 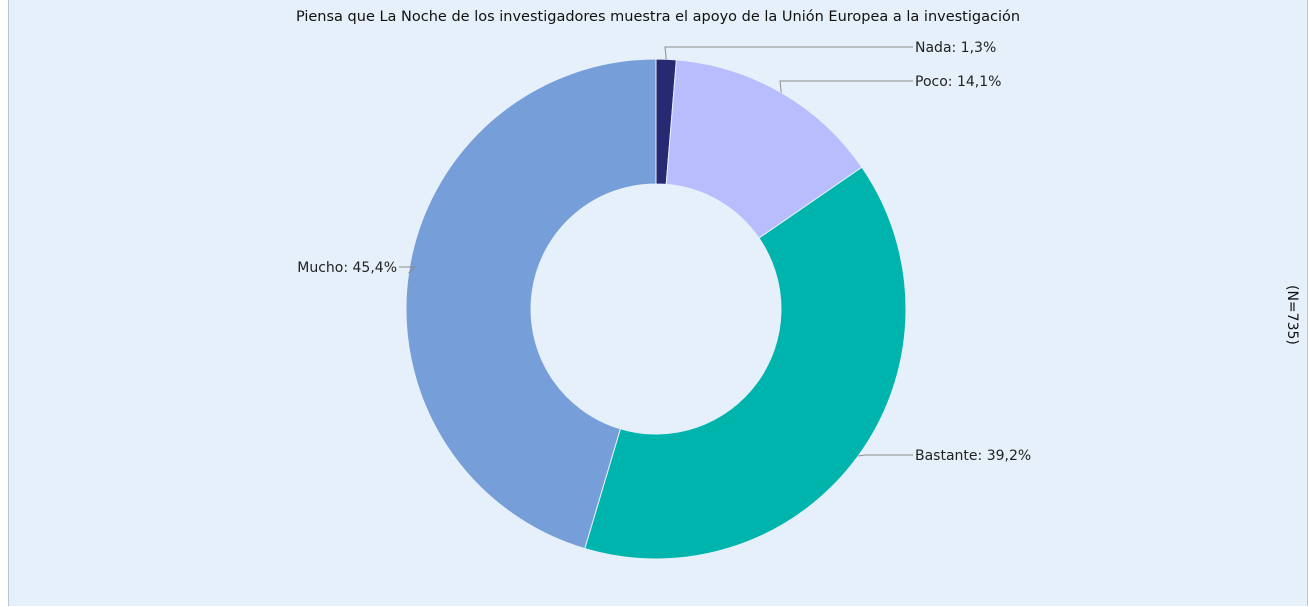 What do you see at coordinates (408, 270) in the screenshot?
I see `leader-line-mucho` at bounding box center [408, 270].